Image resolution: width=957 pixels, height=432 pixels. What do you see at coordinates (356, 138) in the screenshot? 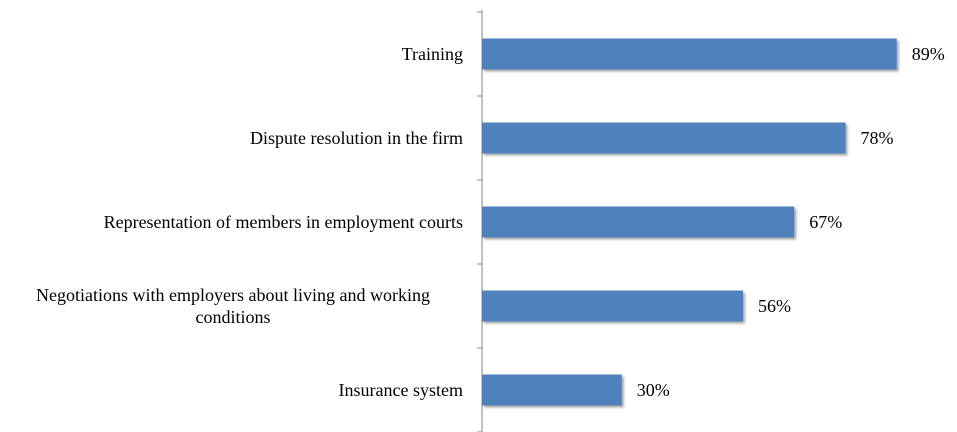
I see `category-label: Dispute resolution in the firm` at bounding box center [356, 138].